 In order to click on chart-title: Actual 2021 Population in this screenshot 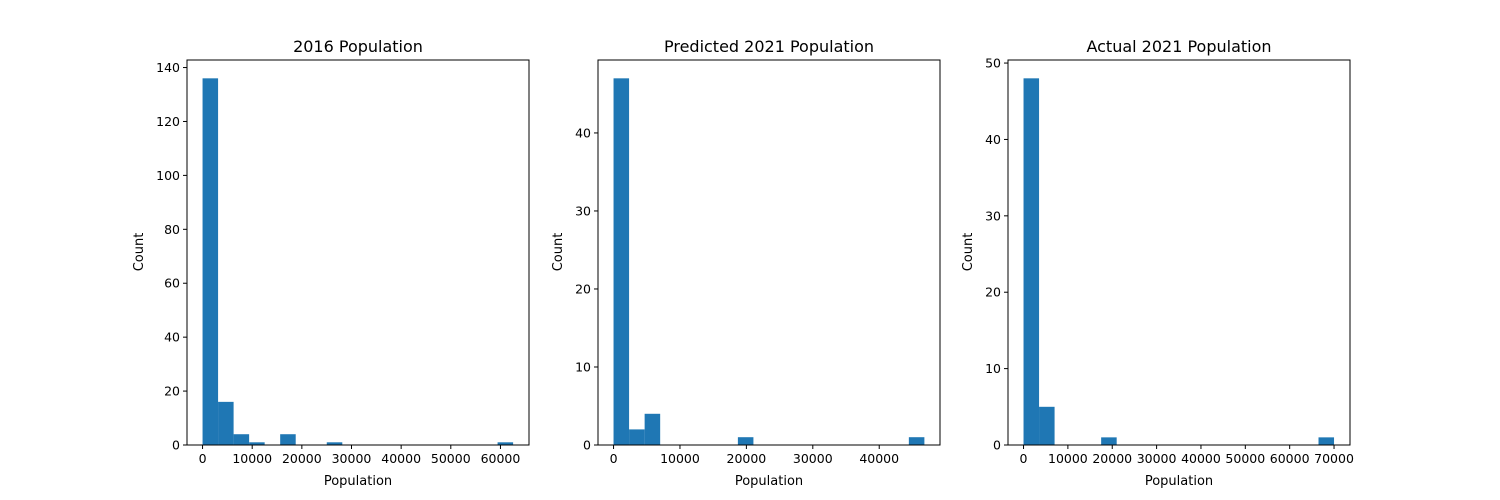, I will do `click(1178, 46)`.